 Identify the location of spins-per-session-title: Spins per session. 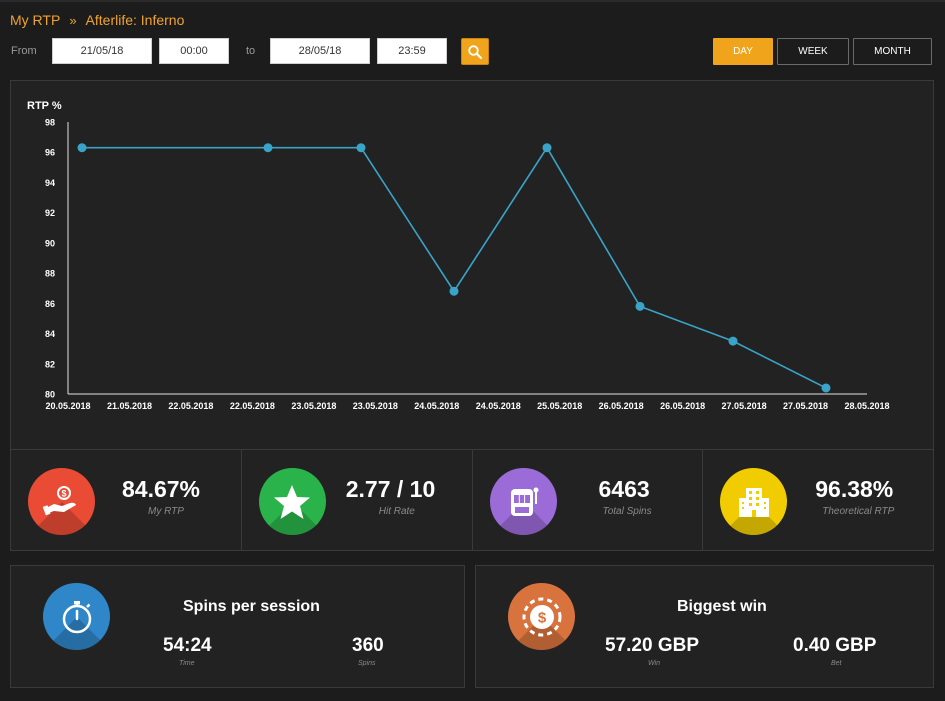
(251, 606).